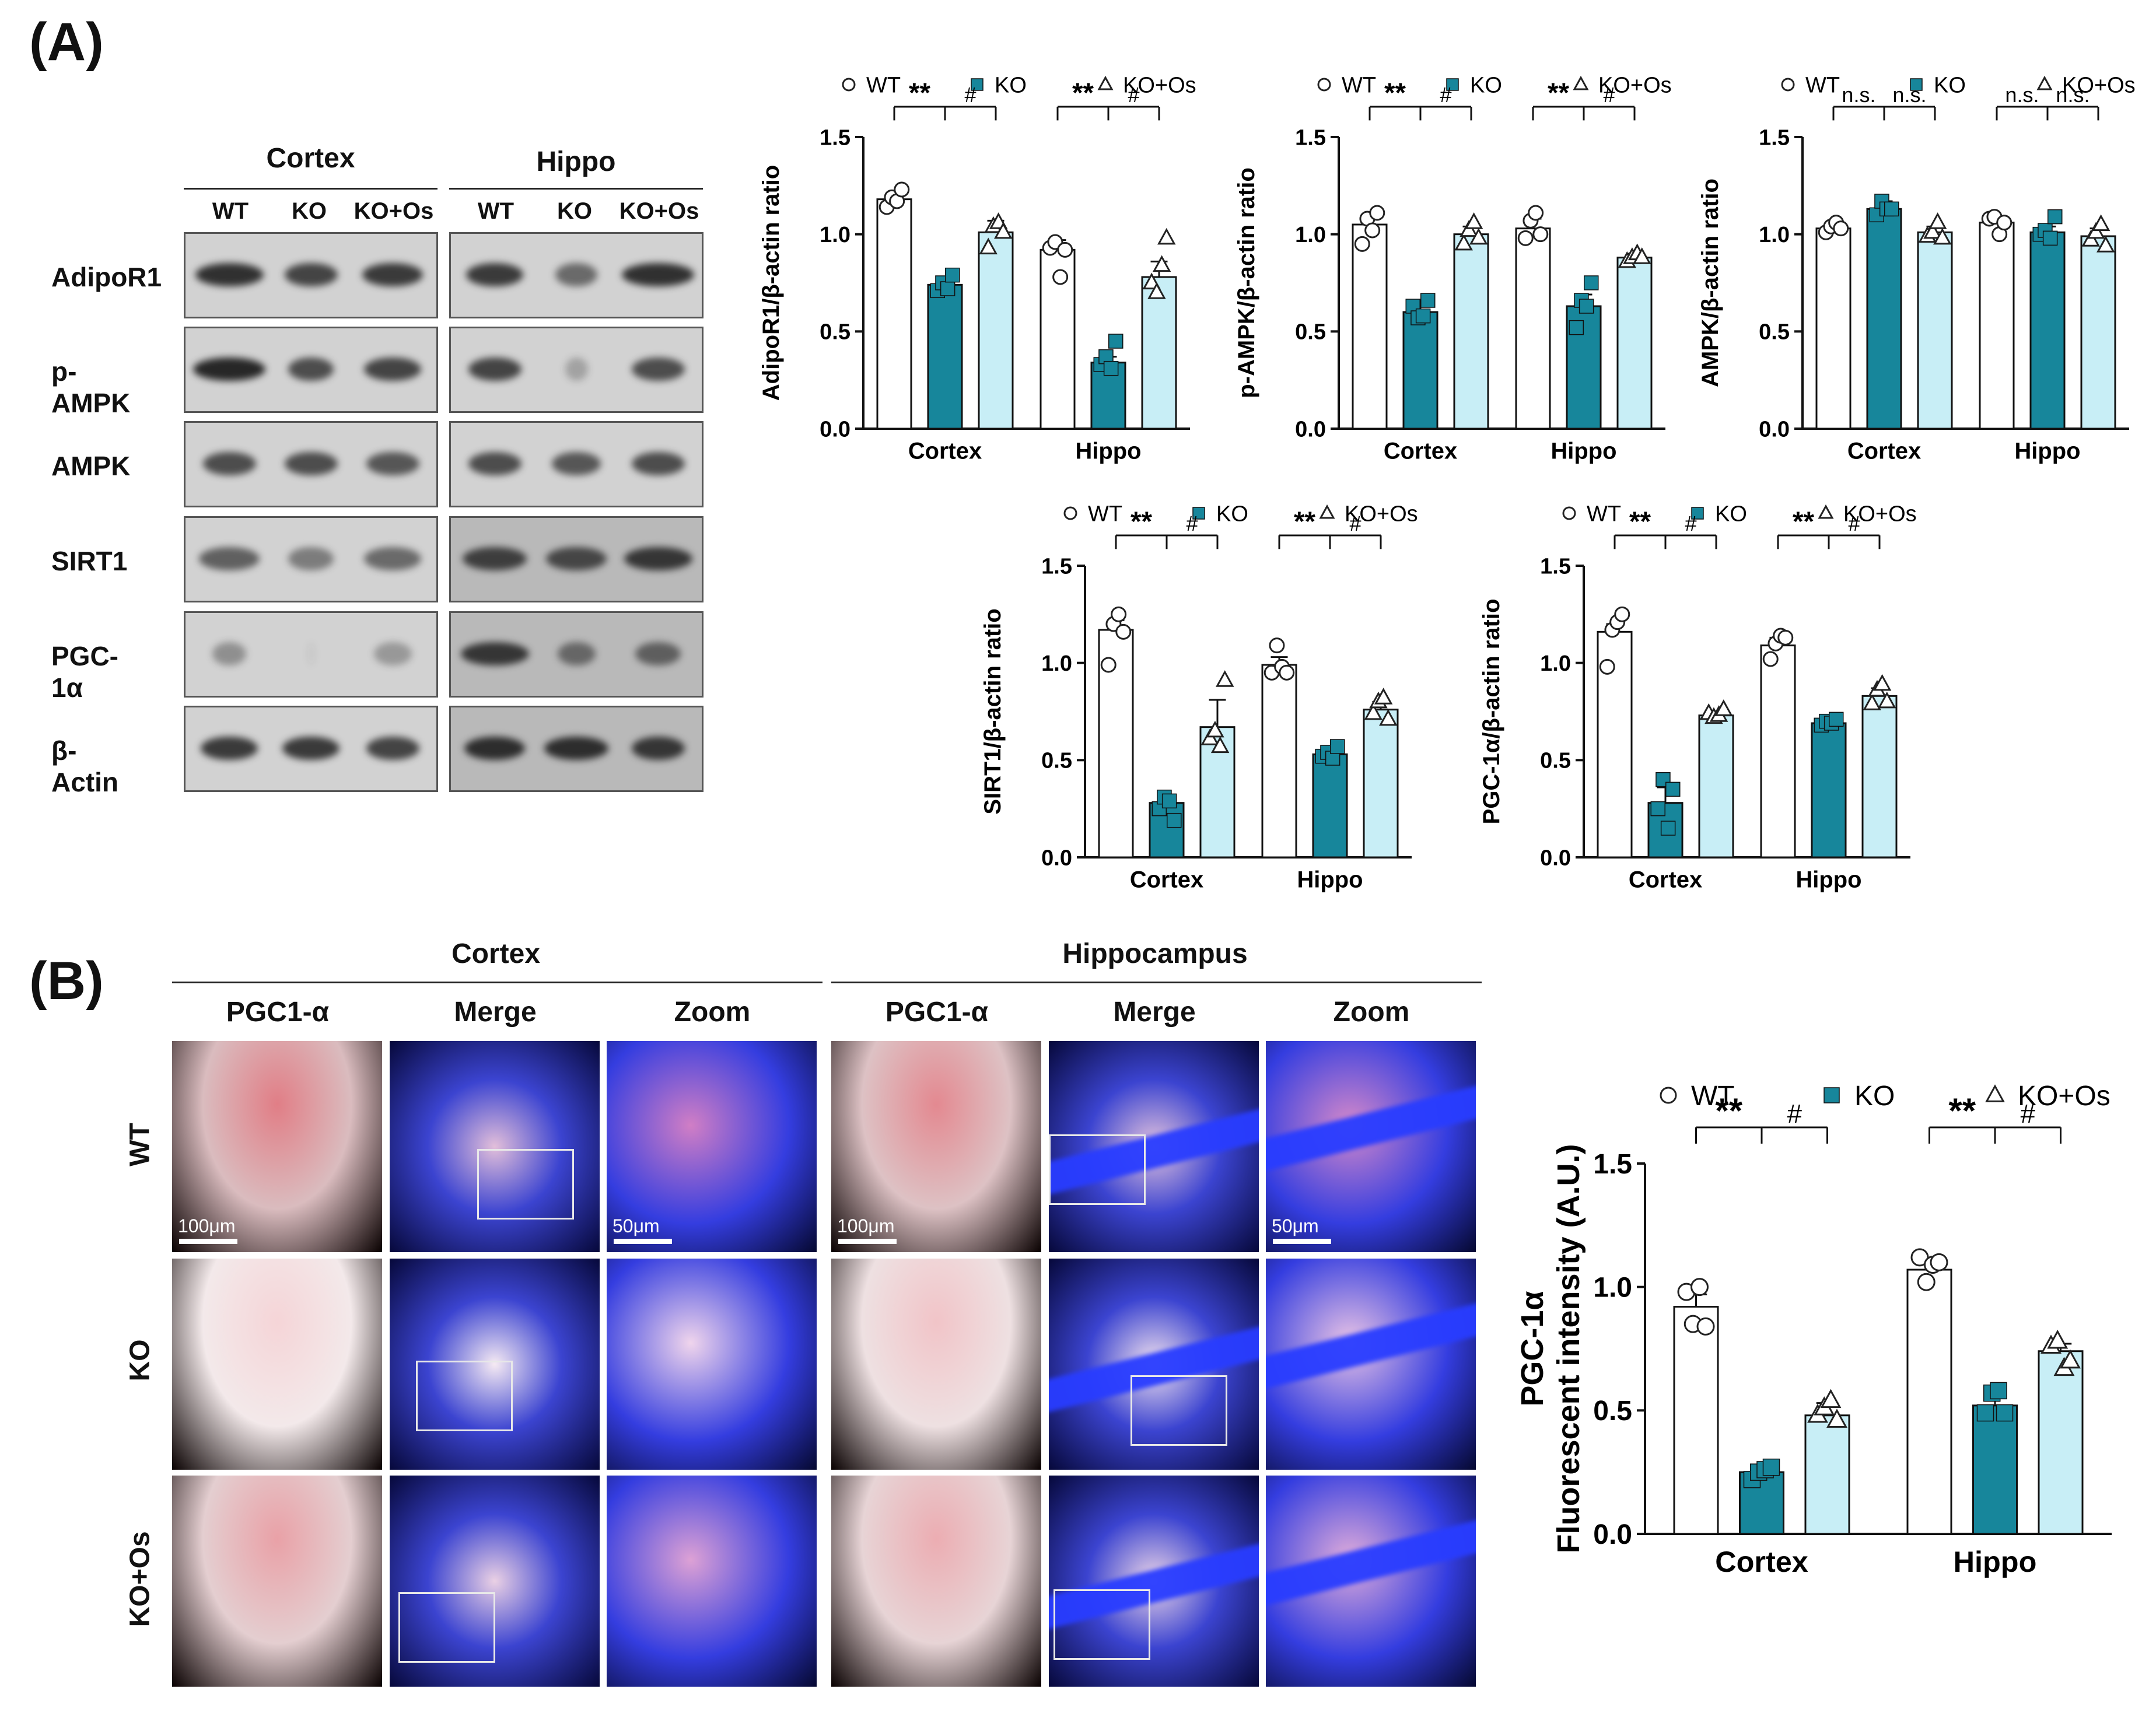  I want to click on panel-b-label: (B), so click(66, 981).